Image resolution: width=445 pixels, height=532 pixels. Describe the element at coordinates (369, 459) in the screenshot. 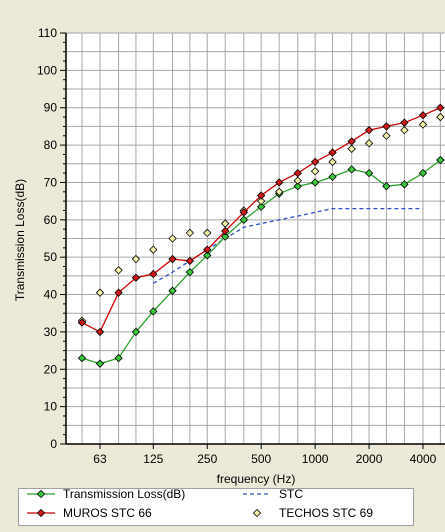

I see `x-tick-label: 2000` at that location.